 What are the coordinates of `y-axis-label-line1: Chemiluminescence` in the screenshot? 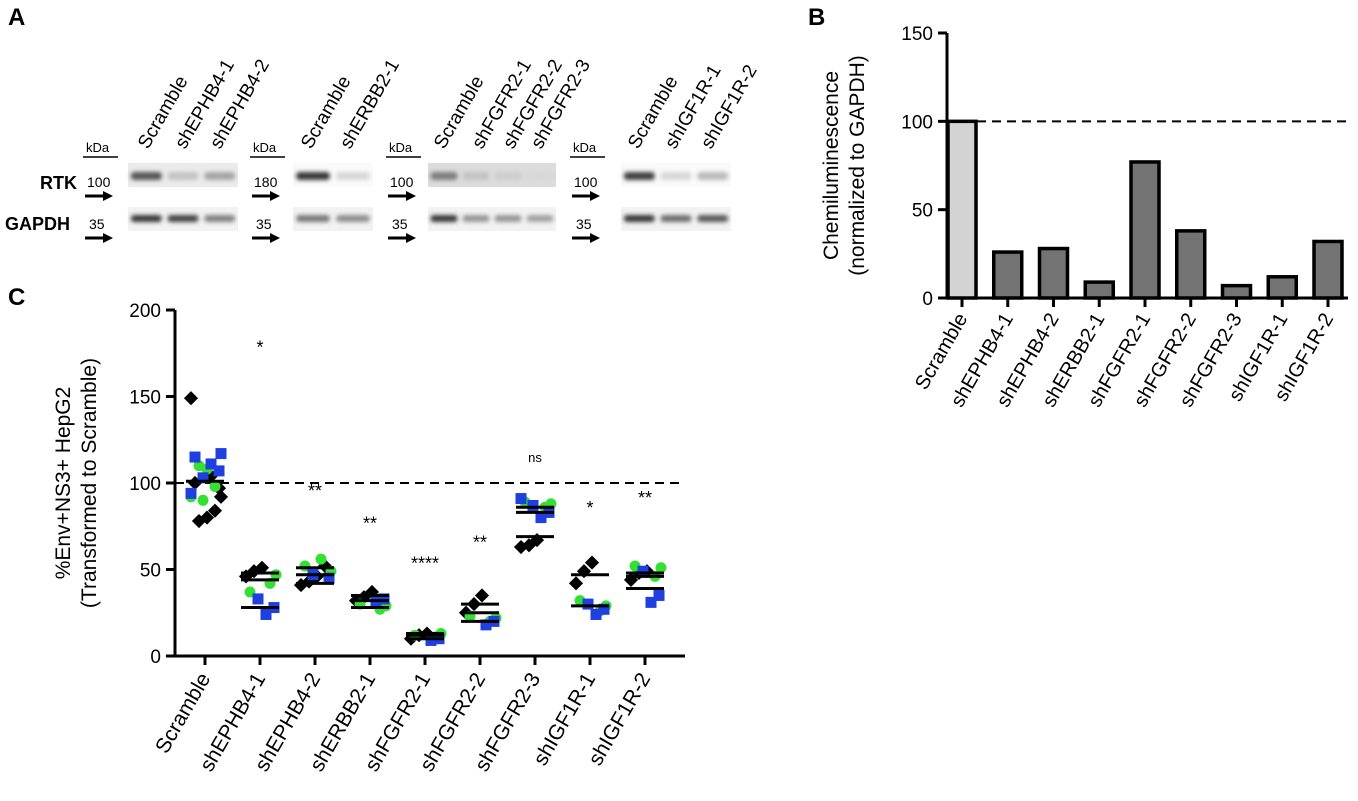 It's located at (831, 165).